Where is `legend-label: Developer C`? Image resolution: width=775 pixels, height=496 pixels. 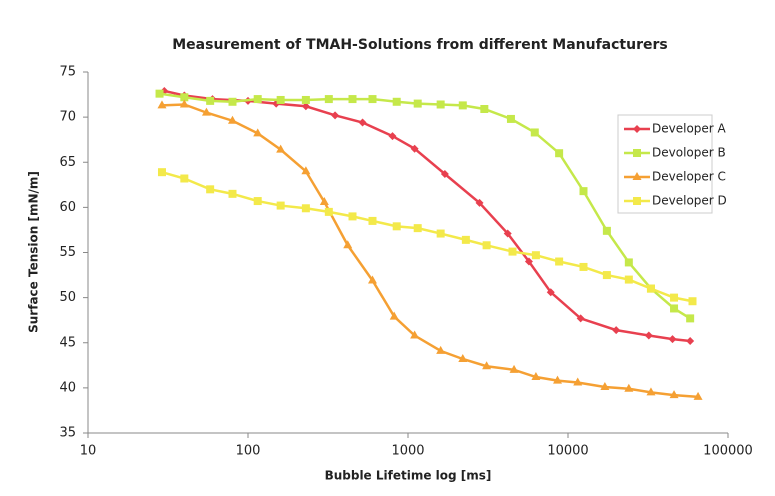
legend-label: Developer C is located at coordinates (689, 177).